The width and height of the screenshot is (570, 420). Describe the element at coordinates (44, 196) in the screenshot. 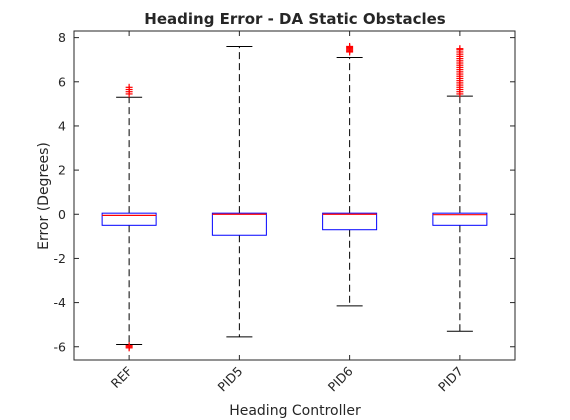

I see `y-axis-label: Error (Degrees)` at that location.